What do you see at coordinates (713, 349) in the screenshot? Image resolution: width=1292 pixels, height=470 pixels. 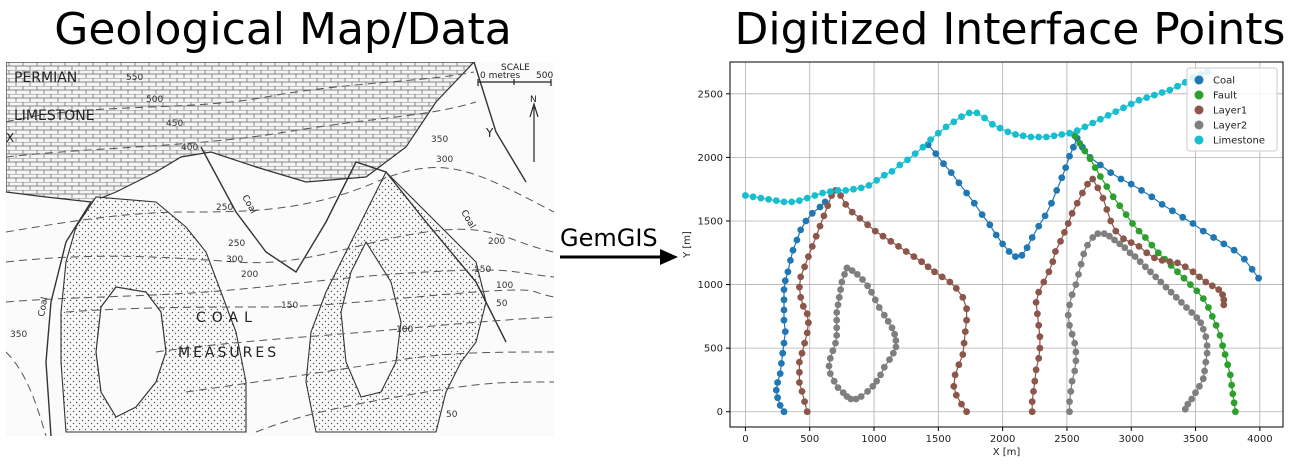 I see `y-tick-label: 500` at bounding box center [713, 349].